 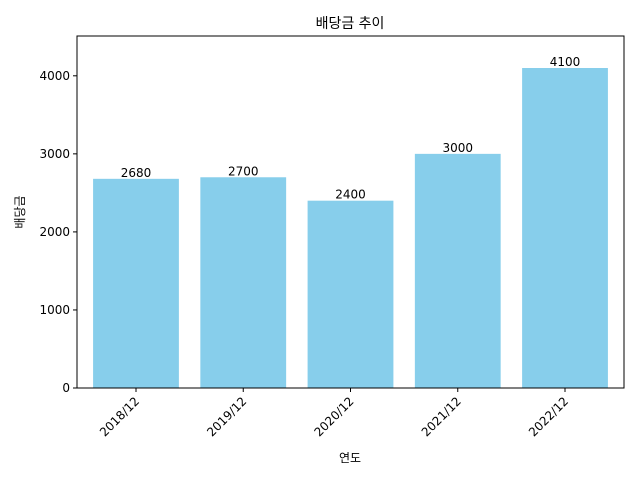 What do you see at coordinates (350, 24) in the screenshot?
I see `chart-title: 배당금 추이` at bounding box center [350, 24].